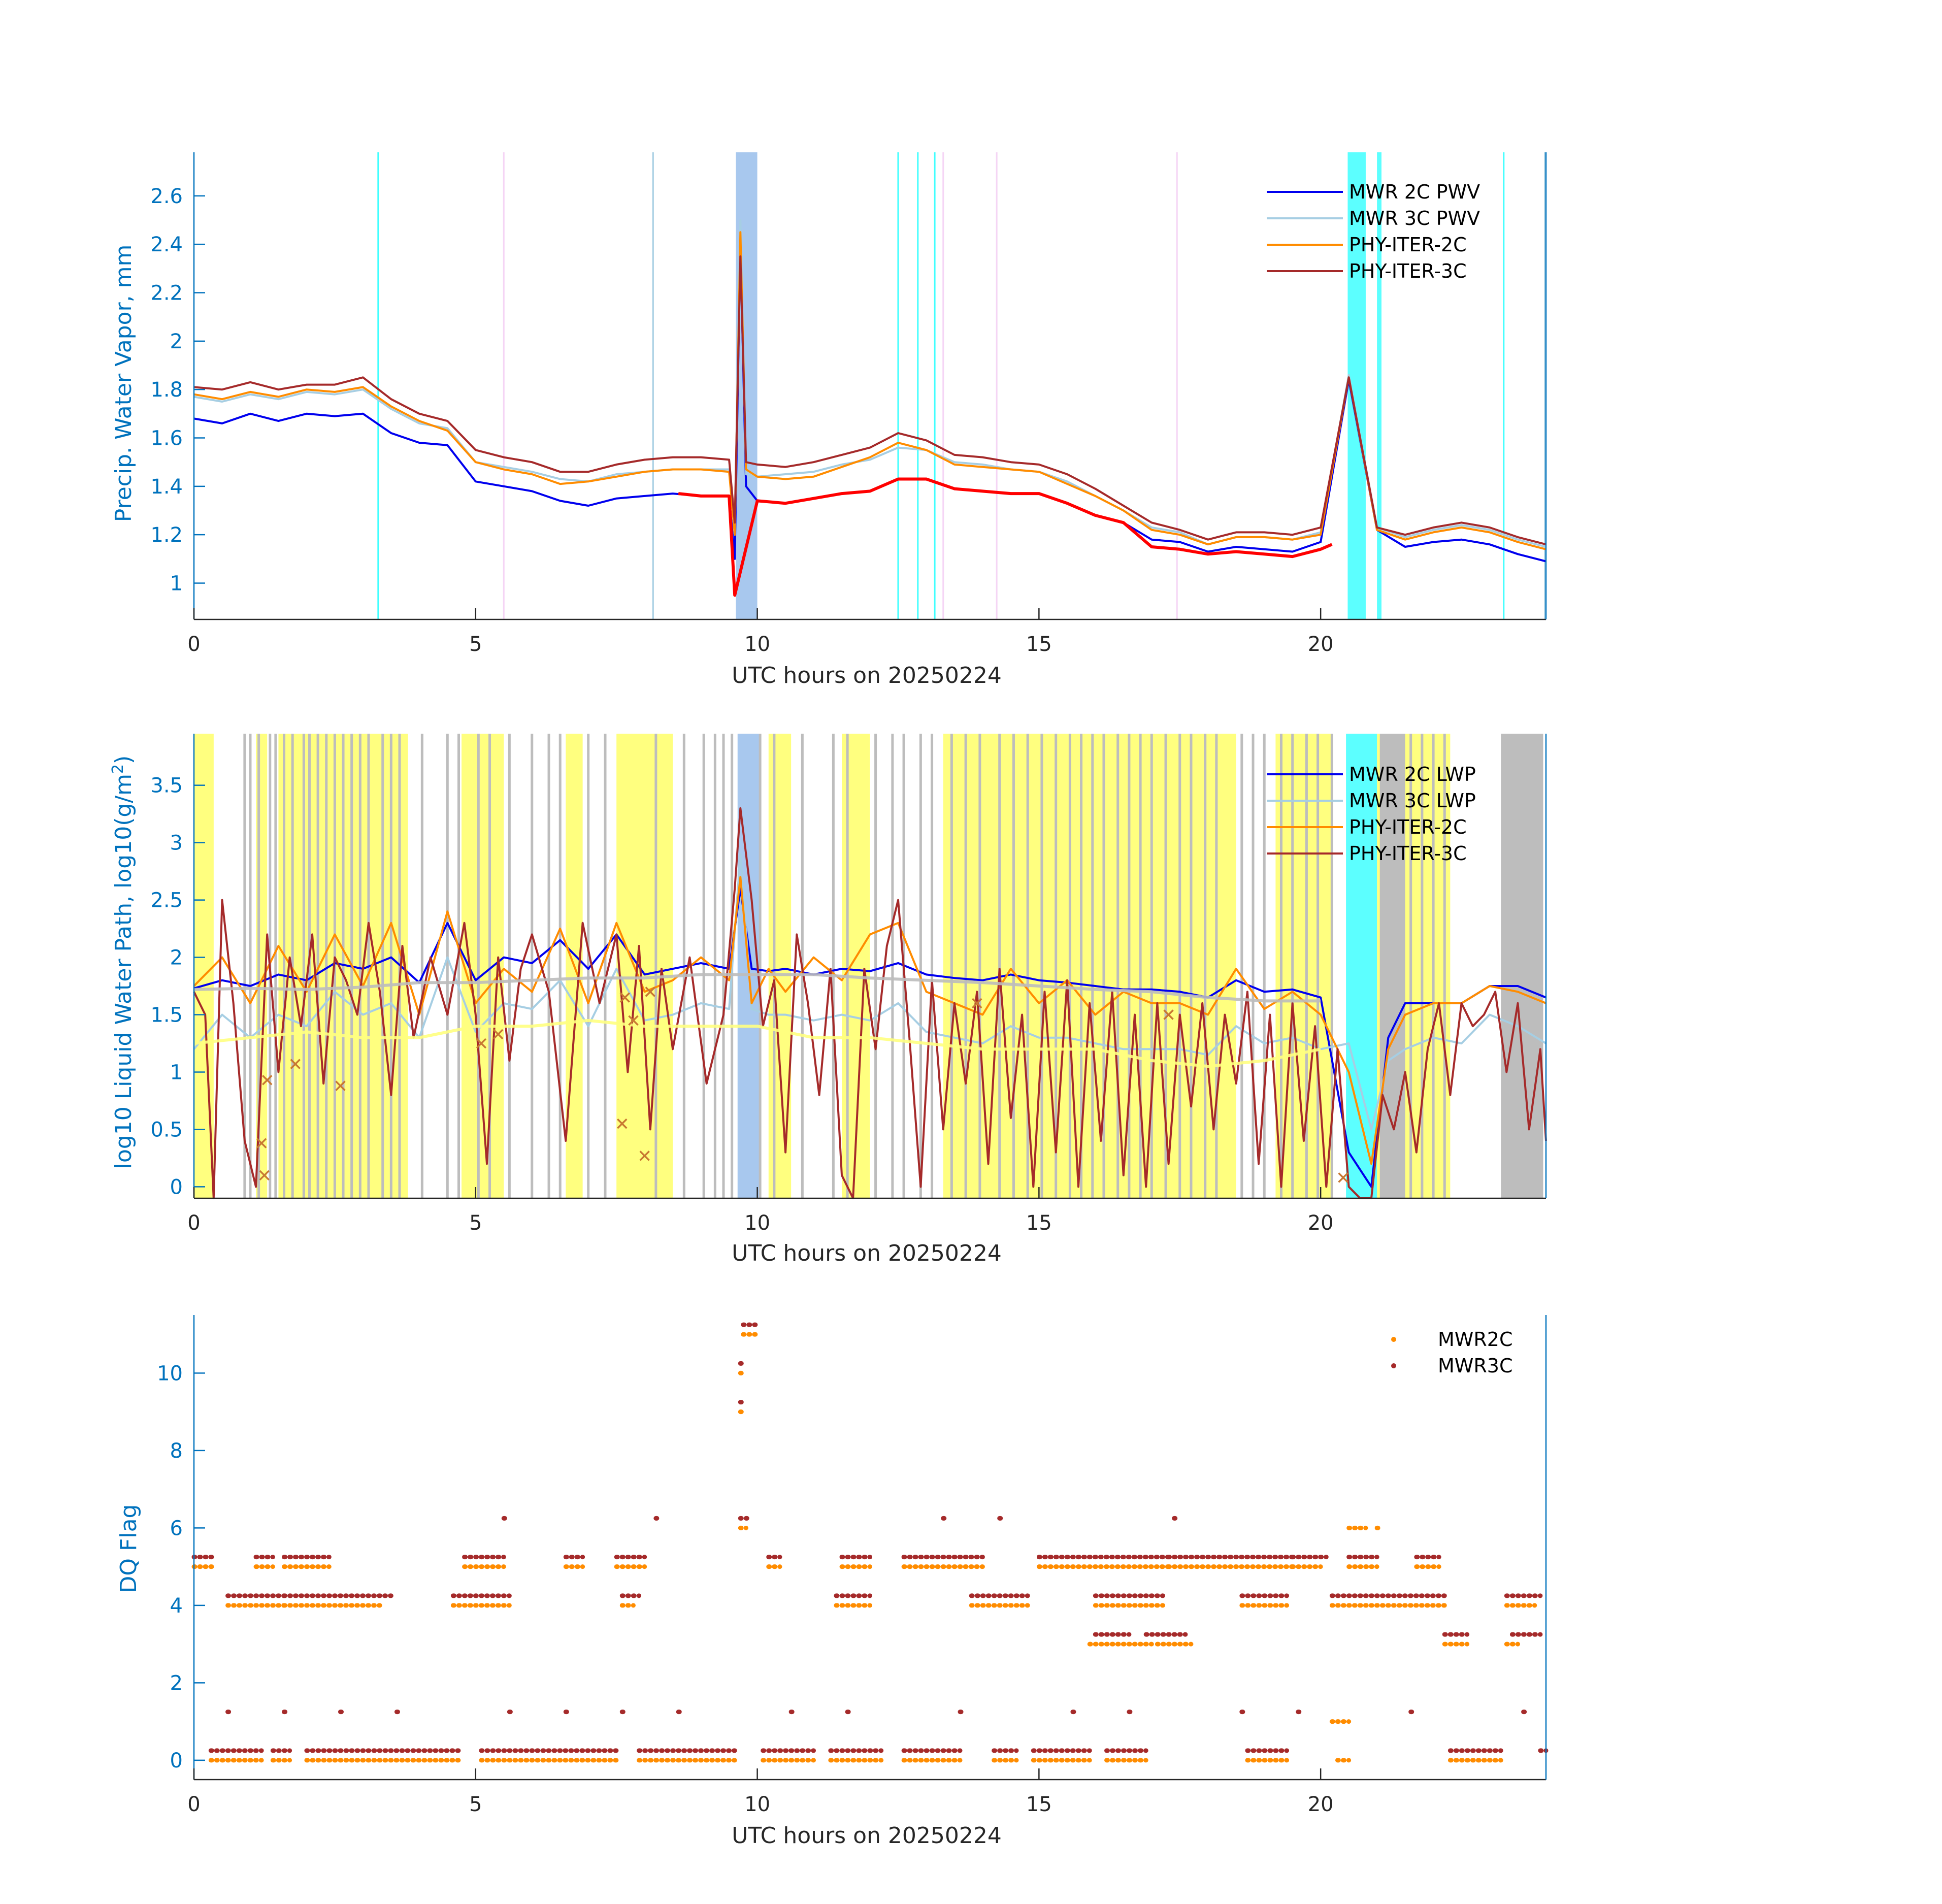  Describe the element at coordinates (177, 987) in the screenshot. I see `lwp-y-ticks: 0 0.5 1 1.5 2 2.5 3 3.5` at that location.